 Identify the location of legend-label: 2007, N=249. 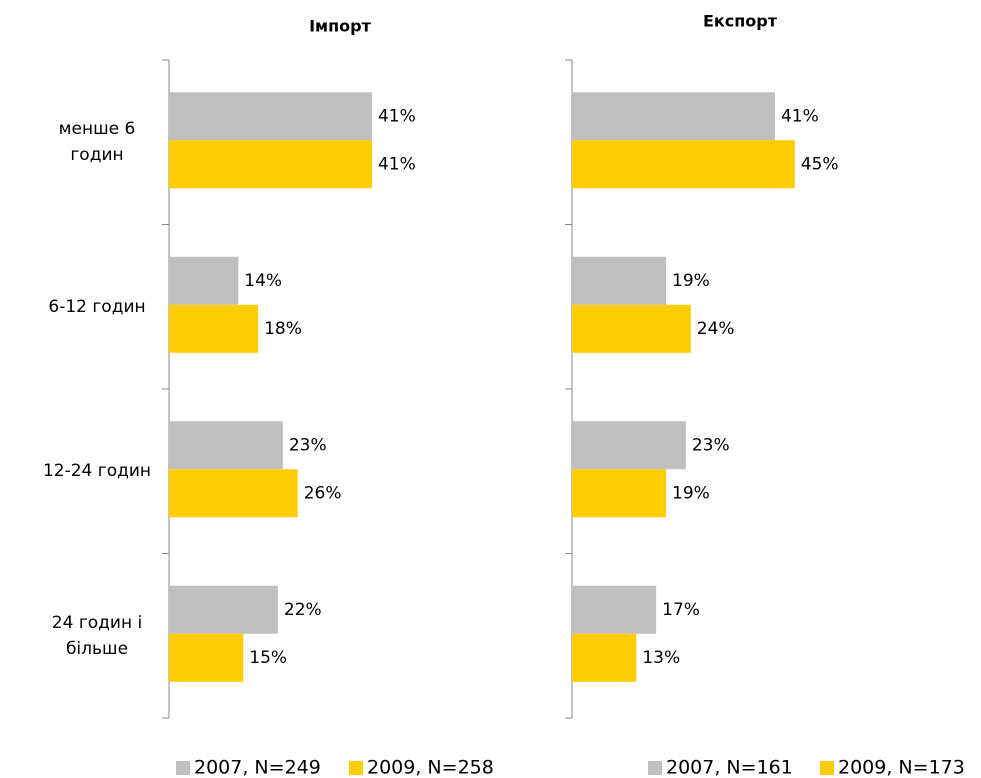
(257, 767).